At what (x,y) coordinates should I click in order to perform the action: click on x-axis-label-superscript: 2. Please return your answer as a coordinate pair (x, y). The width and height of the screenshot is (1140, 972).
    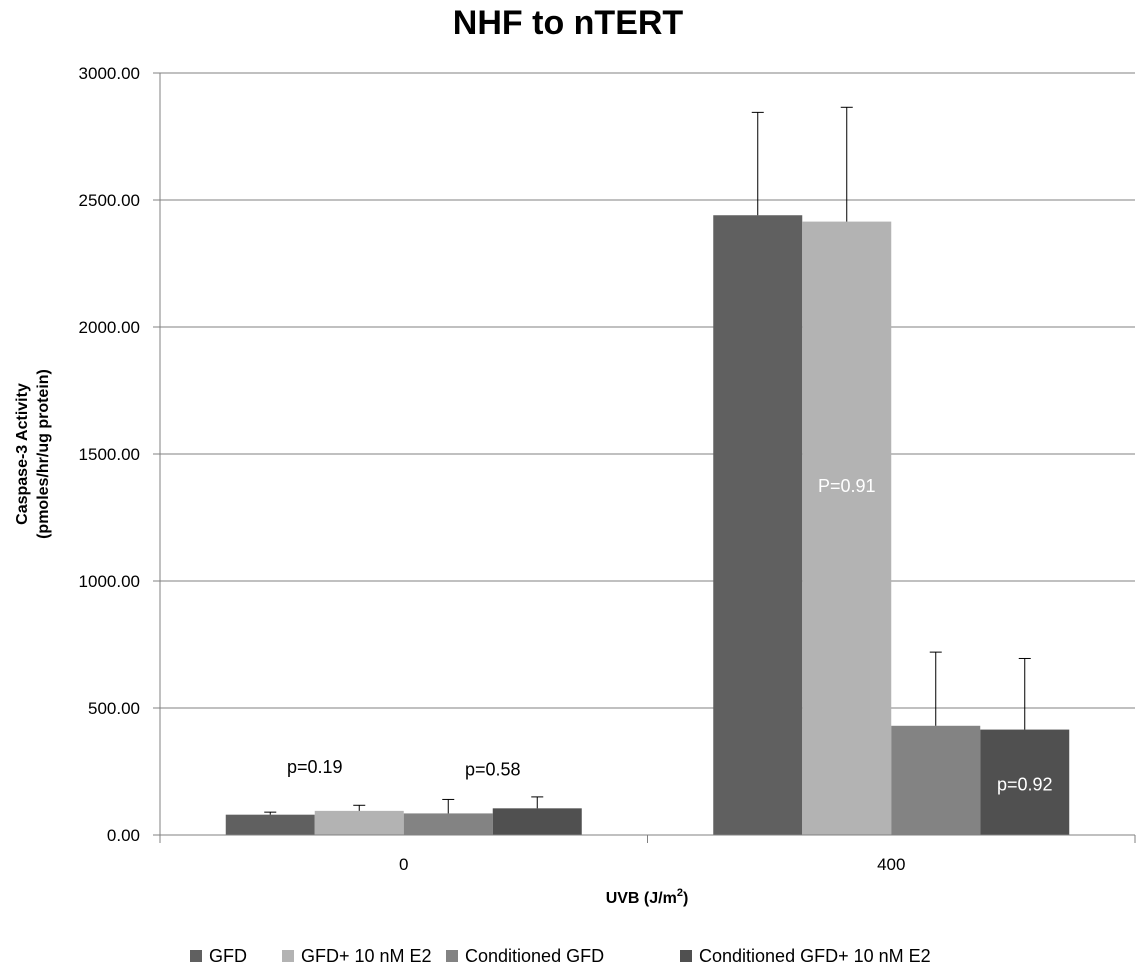
    Looking at the image, I should click on (680, 893).